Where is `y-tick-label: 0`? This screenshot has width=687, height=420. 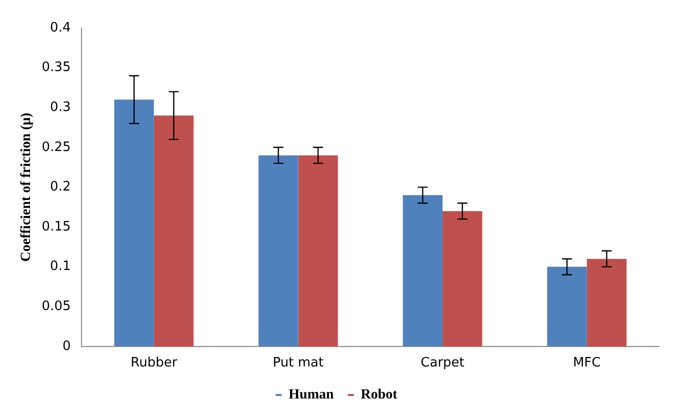 y-tick-label: 0 is located at coordinates (66, 346).